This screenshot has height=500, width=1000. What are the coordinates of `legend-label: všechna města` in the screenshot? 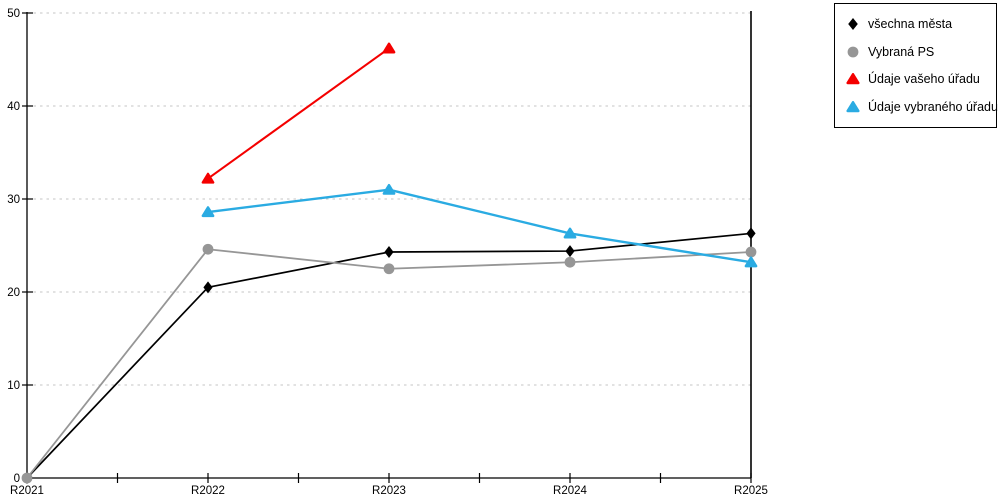 It's located at (910, 23).